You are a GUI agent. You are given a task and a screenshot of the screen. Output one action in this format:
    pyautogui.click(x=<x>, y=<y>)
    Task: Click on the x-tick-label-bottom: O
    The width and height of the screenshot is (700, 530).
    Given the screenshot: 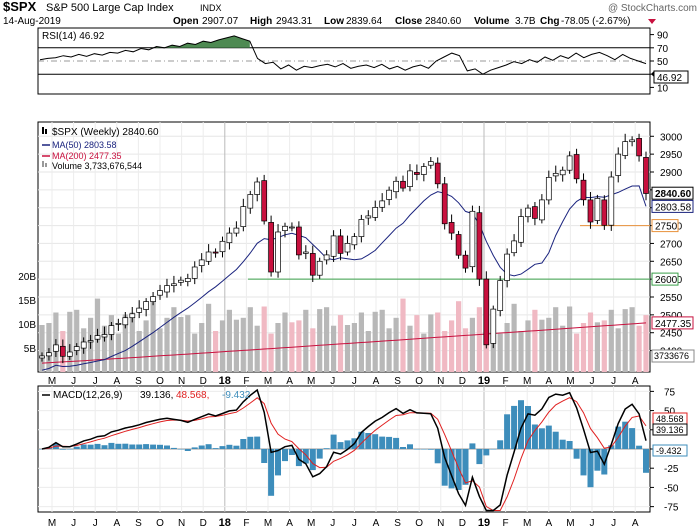 What is the action you would take?
    pyautogui.click(x=419, y=523)
    